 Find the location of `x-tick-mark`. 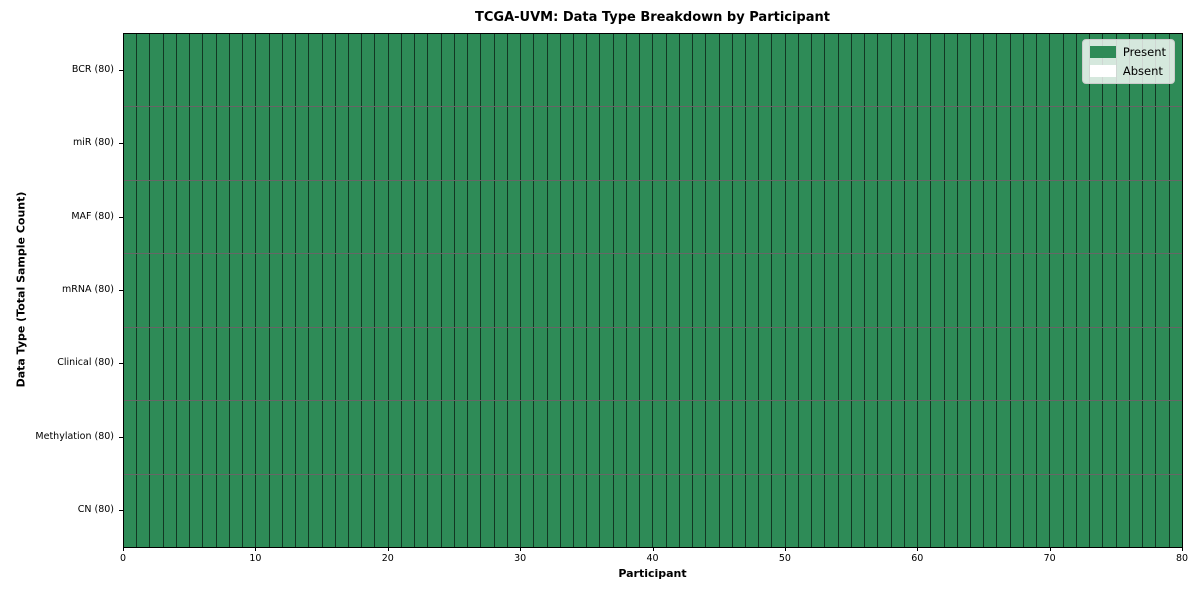

x-tick-mark is located at coordinates (521, 549).